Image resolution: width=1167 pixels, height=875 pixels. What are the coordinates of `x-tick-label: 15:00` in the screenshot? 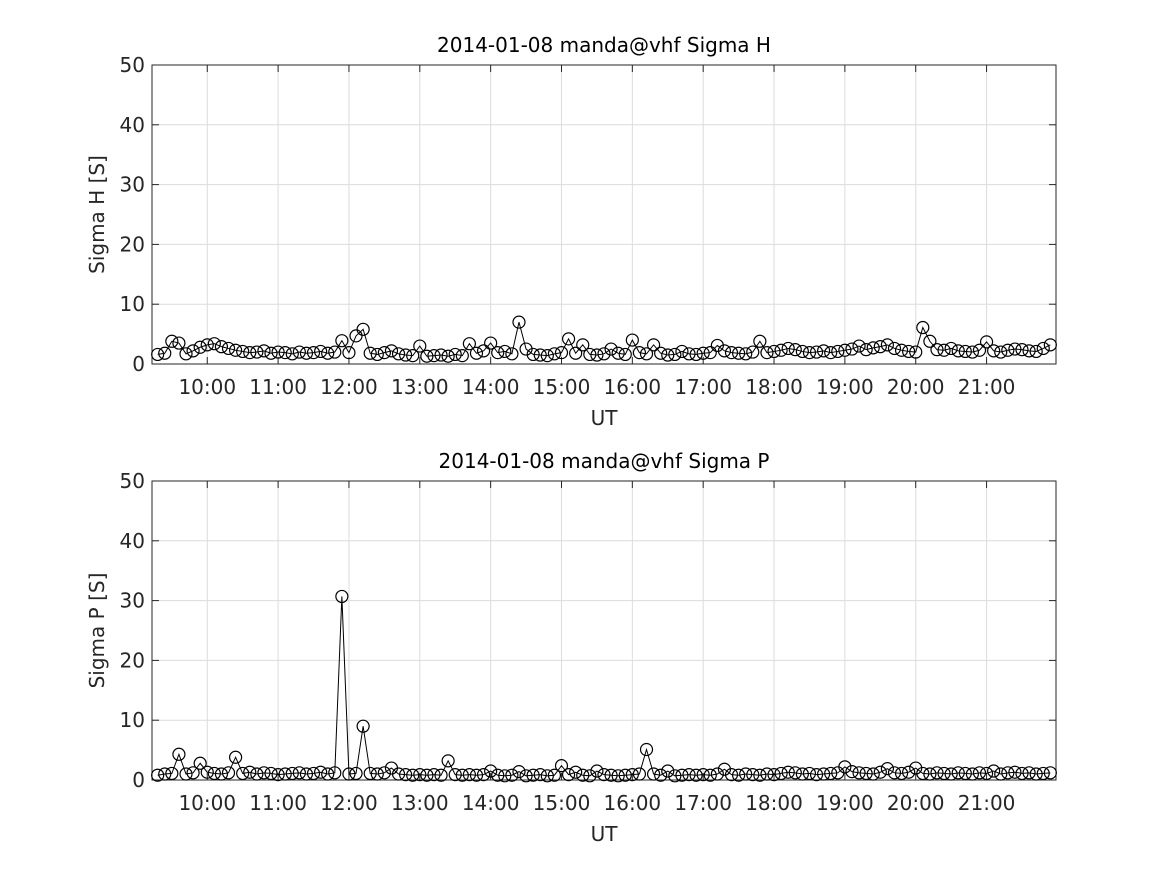 It's located at (562, 387).